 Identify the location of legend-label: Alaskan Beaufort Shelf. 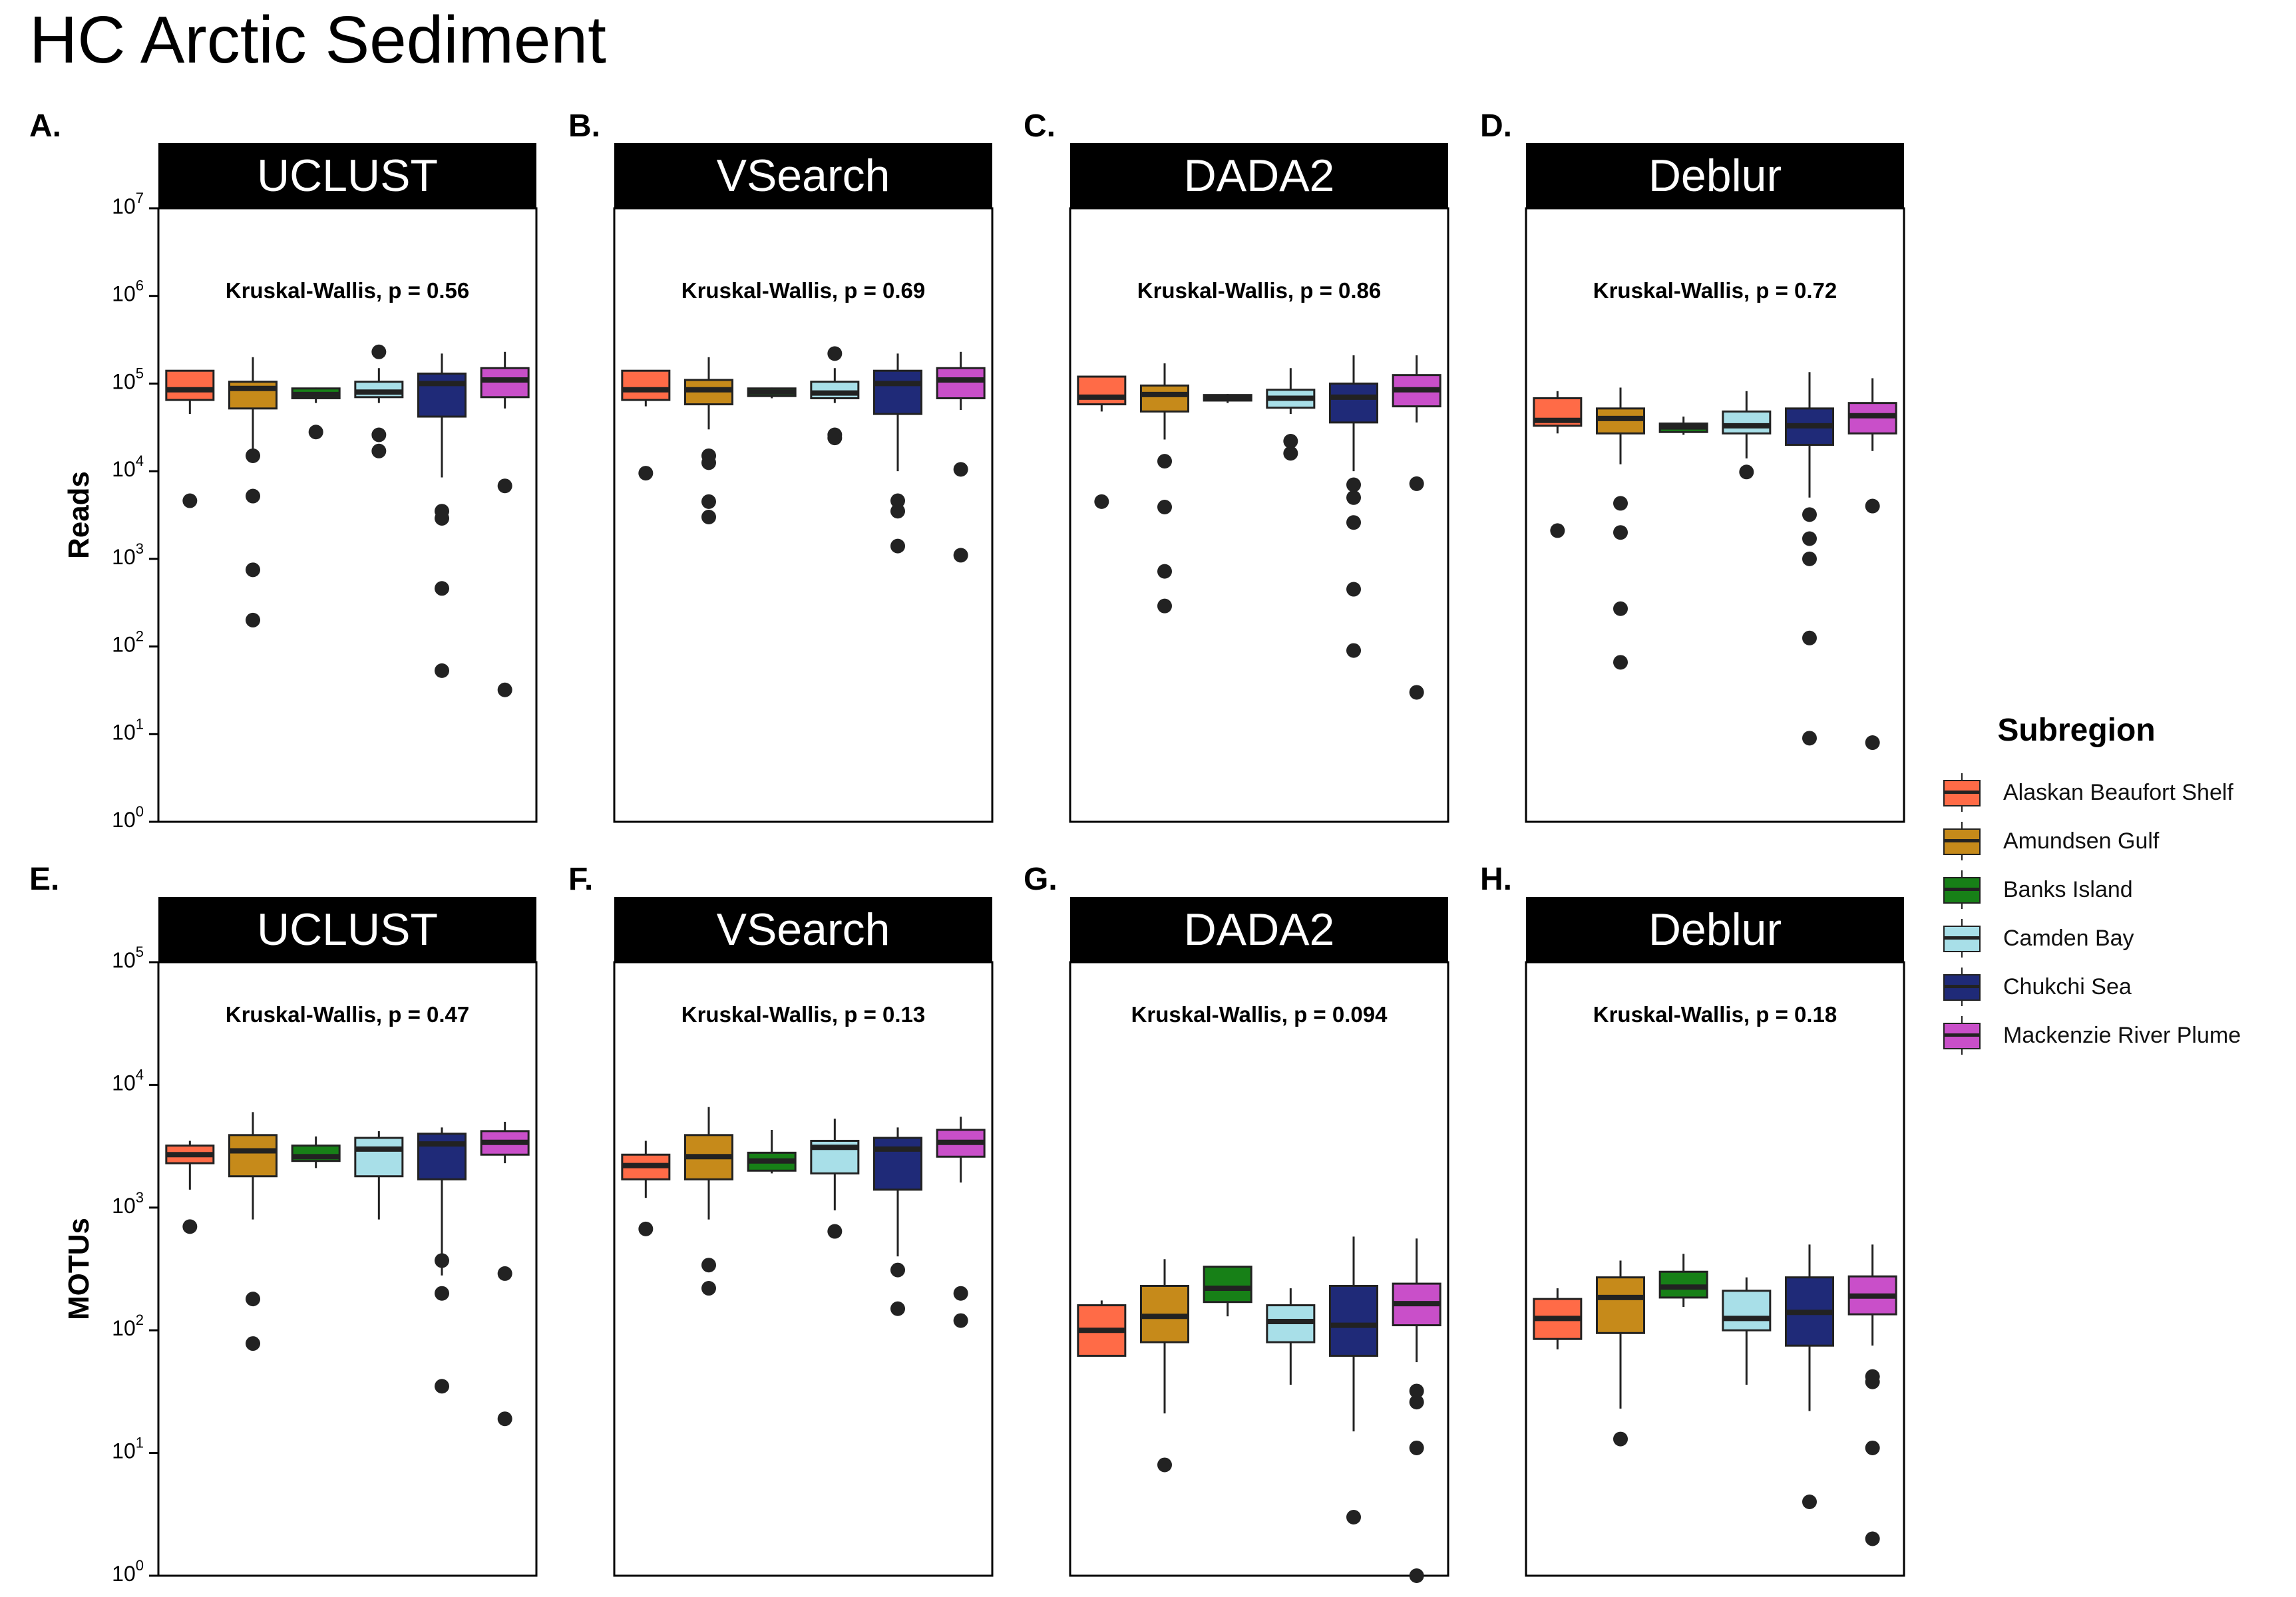
(2118, 792).